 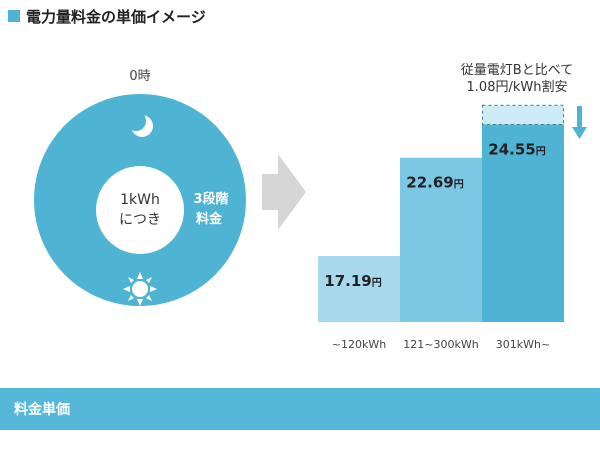 I want to click on bar-value-label: 17.19円, so click(x=352, y=281).